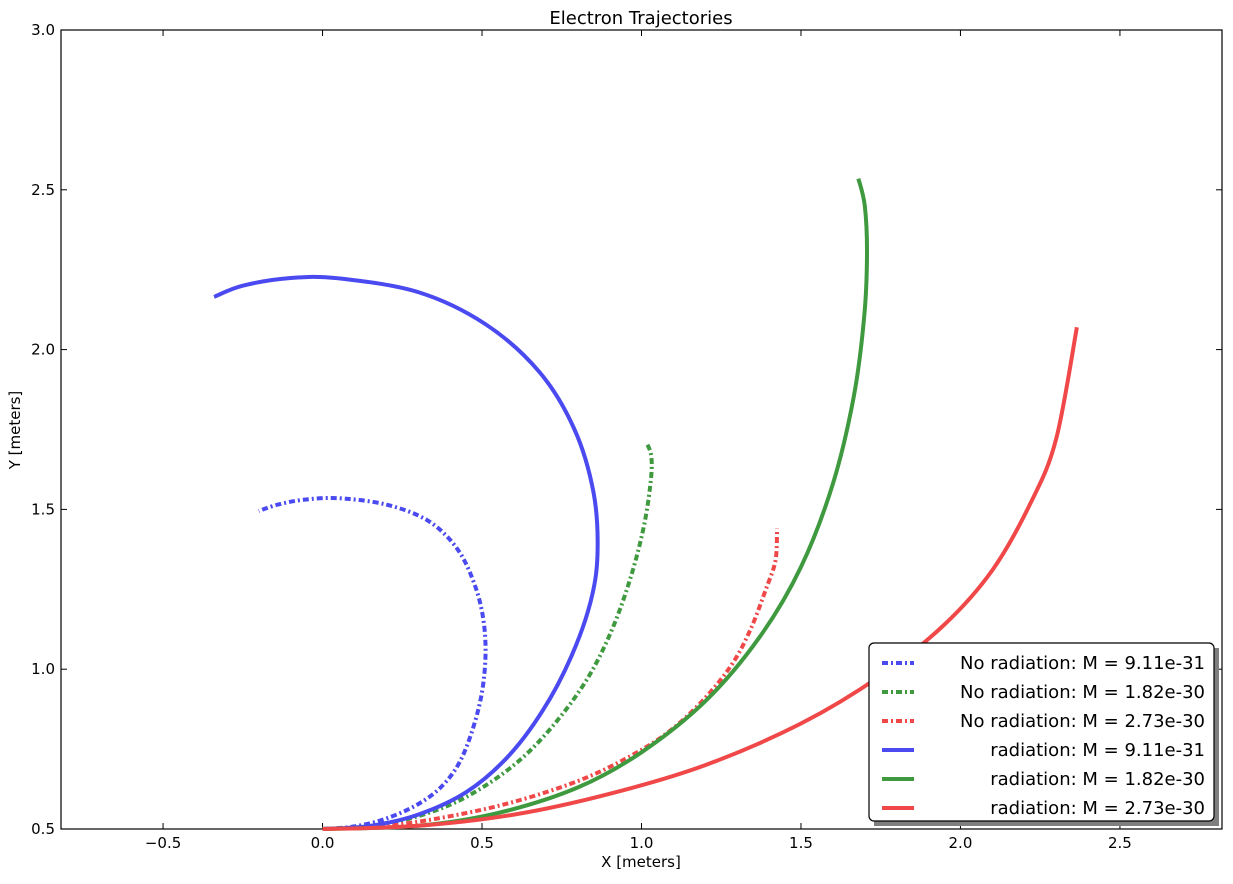 The height and width of the screenshot is (884, 1233). I want to click on y-tick-label: 0.5, so click(43, 829).